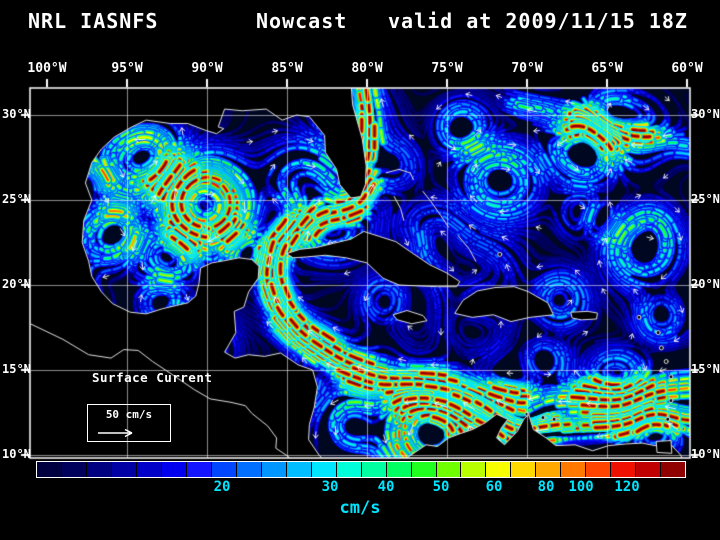 Image resolution: width=720 pixels, height=540 pixels. Describe the element at coordinates (705, 369) in the screenshot. I see `lat-label-right-15n: 15°N` at that location.